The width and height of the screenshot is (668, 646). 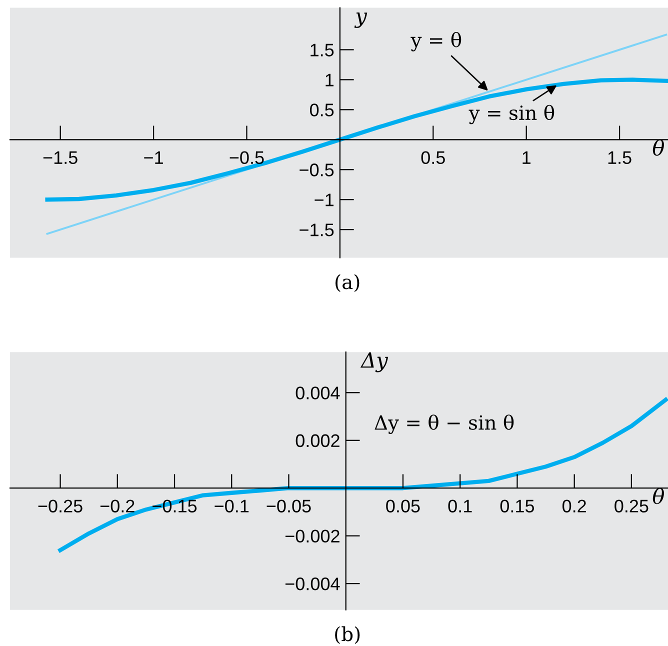 What do you see at coordinates (60, 506) in the screenshot?
I see `x-tick-label: −0.25` at bounding box center [60, 506].